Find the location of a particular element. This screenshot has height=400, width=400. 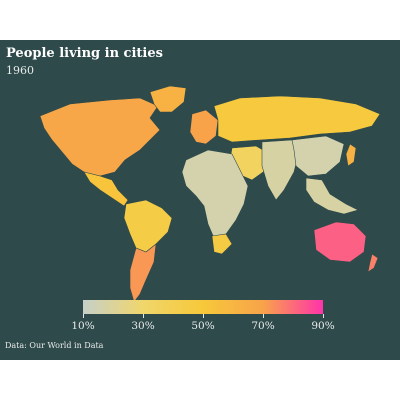

legend-tick-label: 30% is located at coordinates (143, 326).